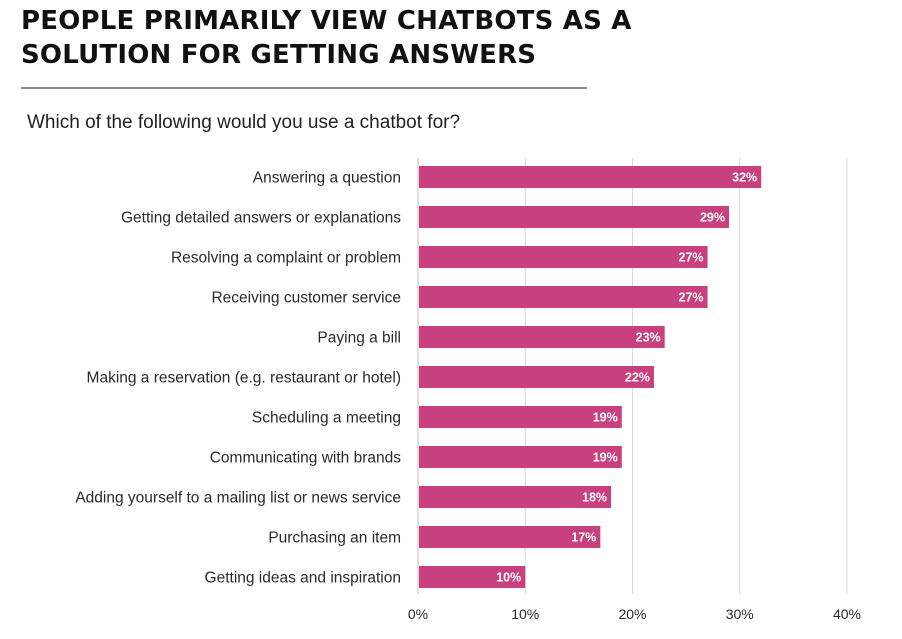 The height and width of the screenshot is (639, 902). Describe the element at coordinates (306, 298) in the screenshot. I see `category-label: Receiving customer service` at that location.